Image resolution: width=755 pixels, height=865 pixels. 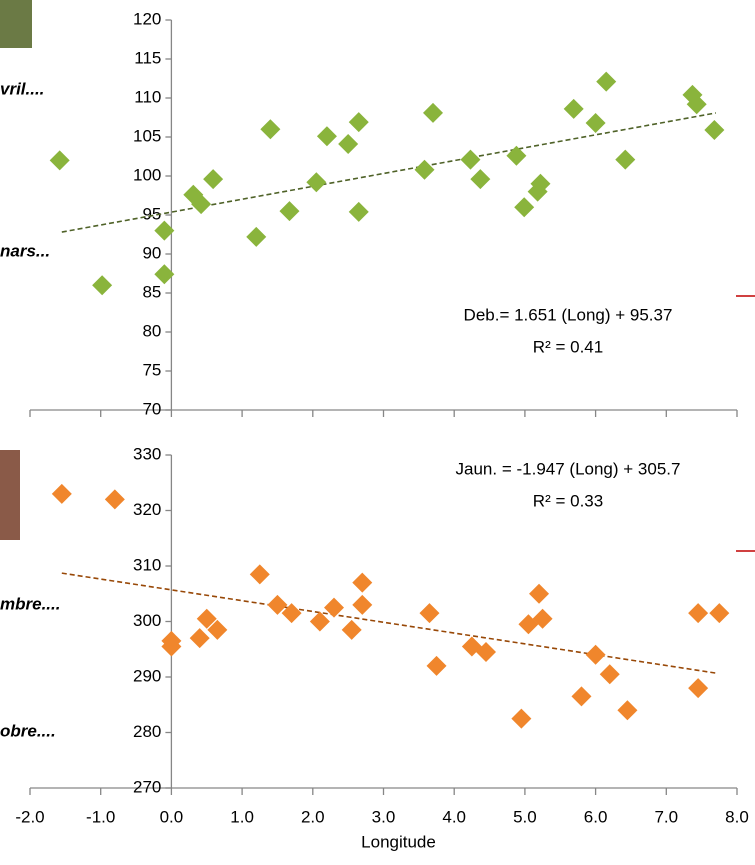 I want to click on x-tick-label: 7.0, so click(x=666, y=816).